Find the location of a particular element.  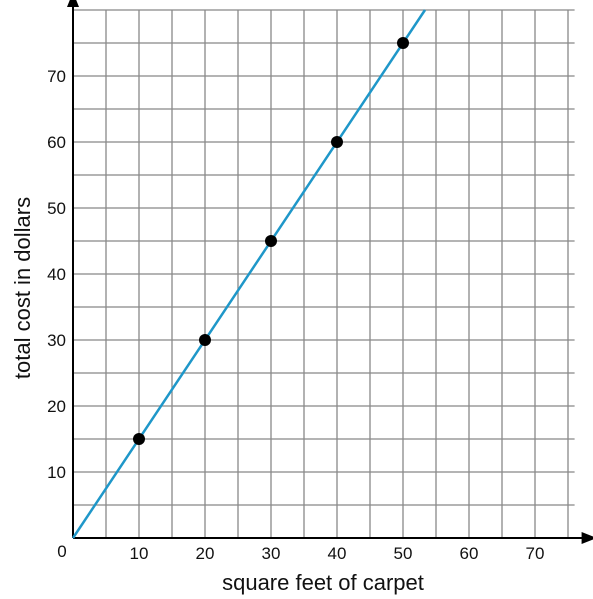

x-tick-labels: 10 20 30 40 50 60 70 is located at coordinates (337, 553).